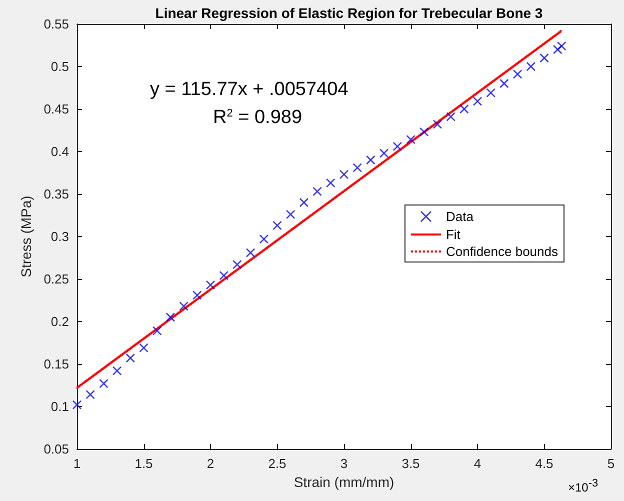 Image resolution: width=624 pixels, height=501 pixels. I want to click on y-tick-label: 0.55, so click(56, 24).